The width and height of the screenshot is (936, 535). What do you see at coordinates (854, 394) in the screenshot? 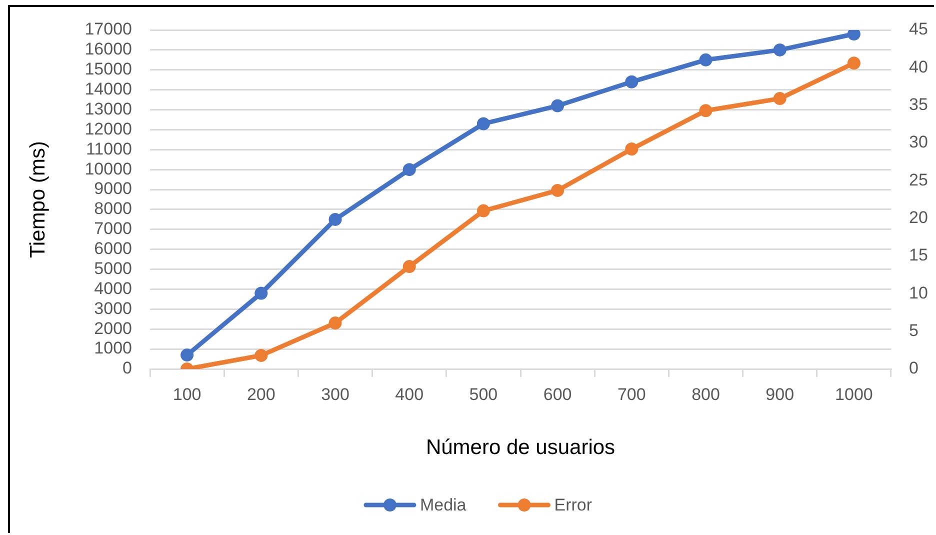
I see `x-tick-label: 1000` at bounding box center [854, 394].